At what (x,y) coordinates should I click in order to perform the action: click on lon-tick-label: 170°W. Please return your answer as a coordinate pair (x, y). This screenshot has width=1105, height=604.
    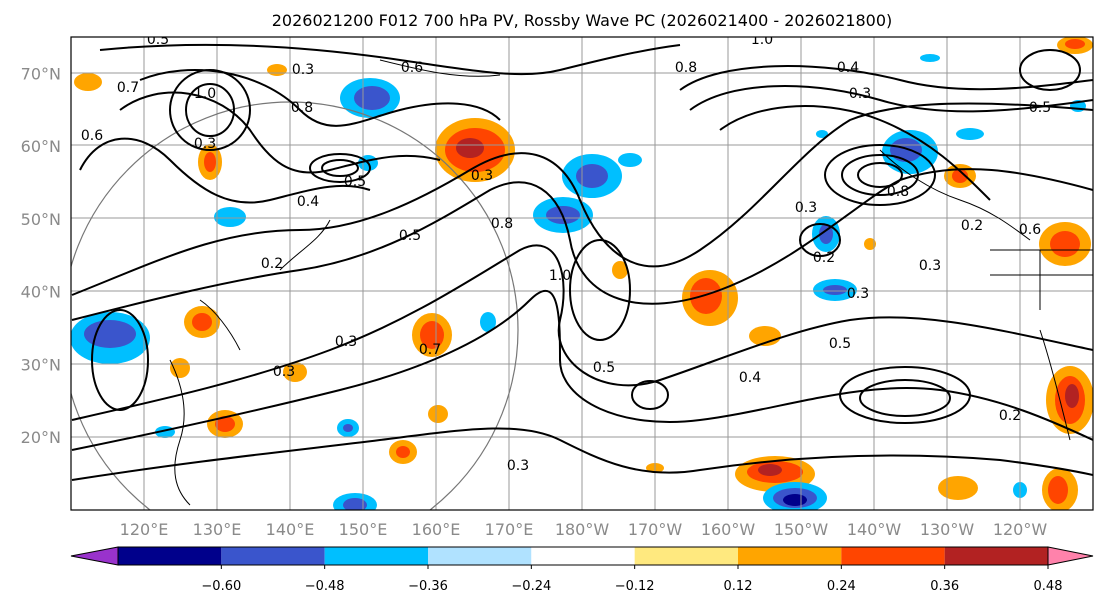
    Looking at the image, I should click on (655, 529).